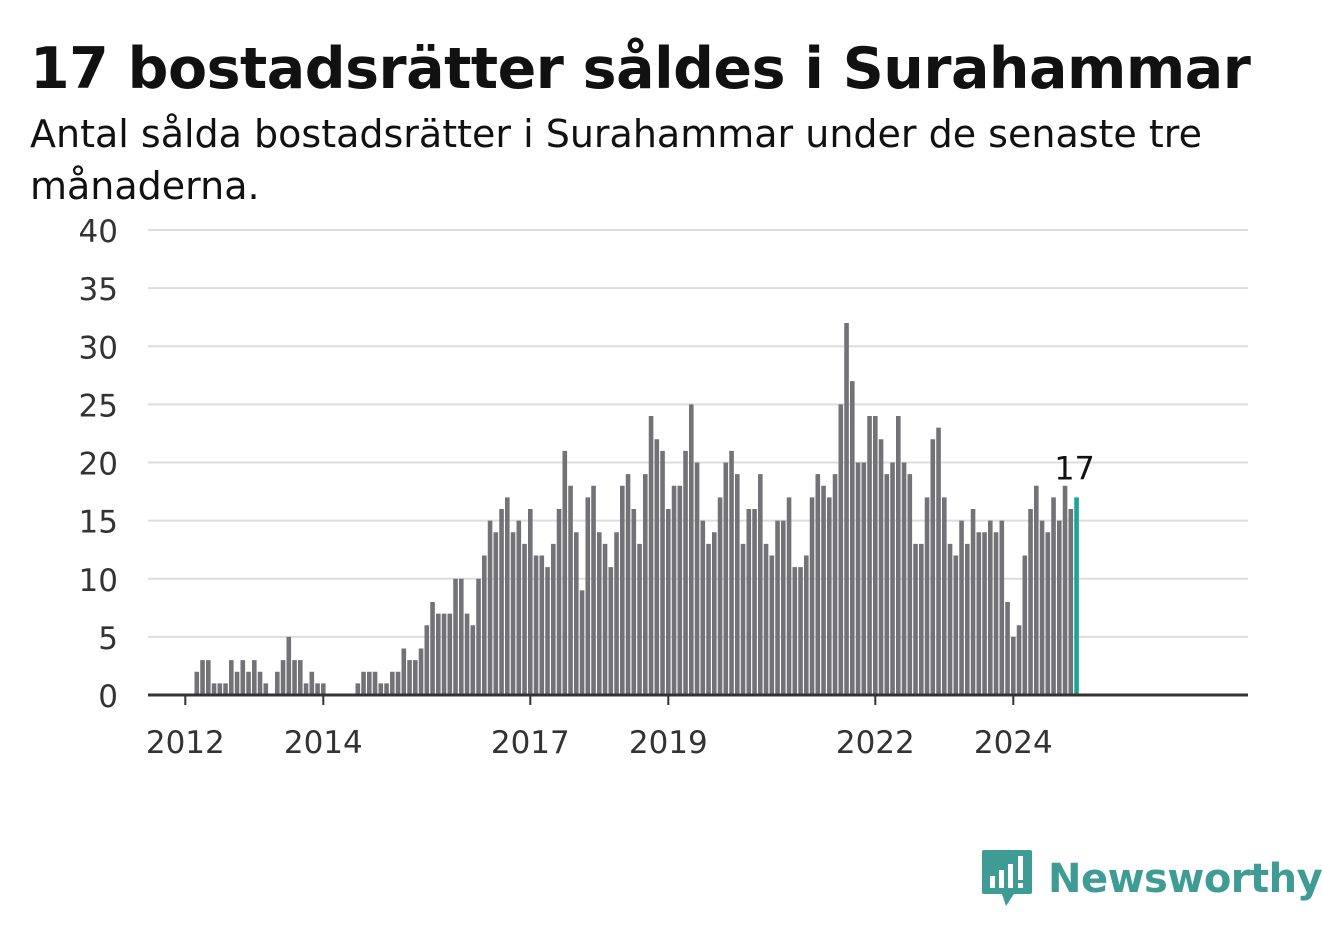  I want to click on newsworthy-logo: Newsworthy, so click(1151, 879).